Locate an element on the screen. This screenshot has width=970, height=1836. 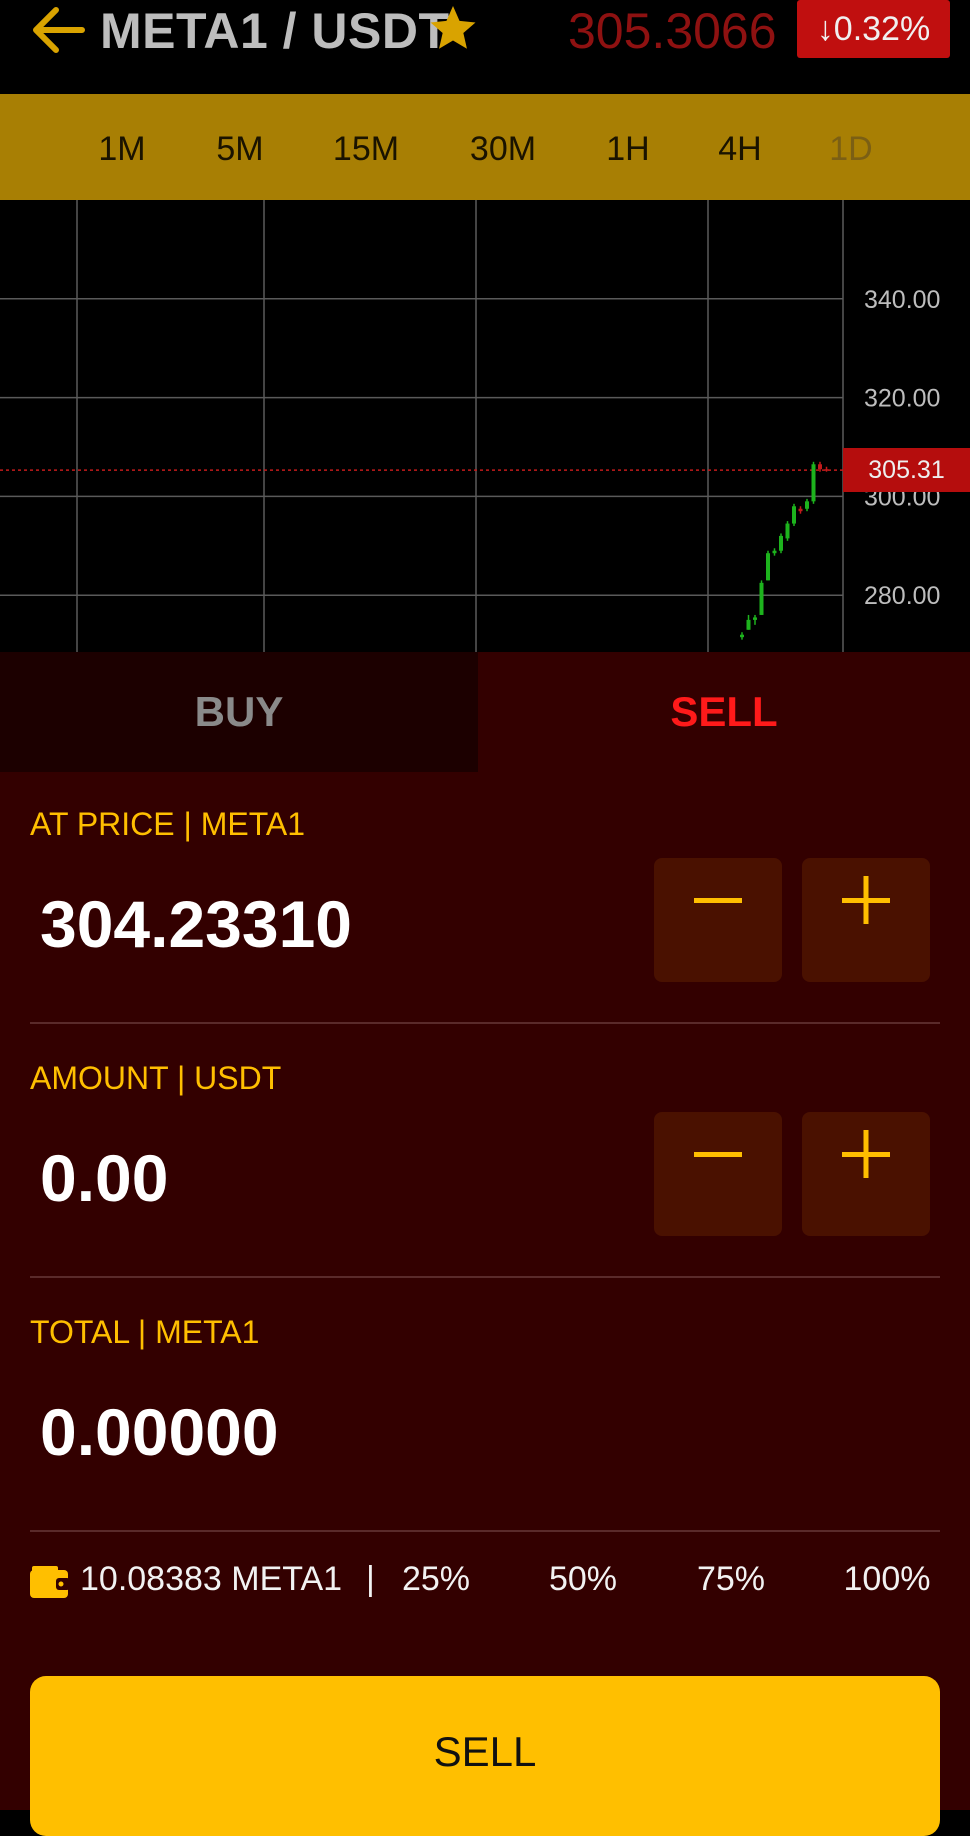
total-value: 0.00000 is located at coordinates (159, 1432).